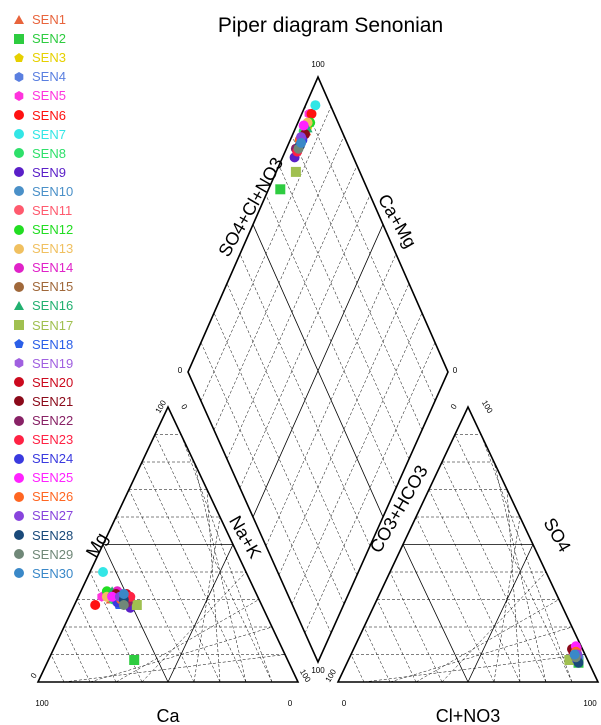 This screenshot has height=725, width=601. Describe the element at coordinates (53, 249) in the screenshot. I see `legend-label: SEN13` at that location.